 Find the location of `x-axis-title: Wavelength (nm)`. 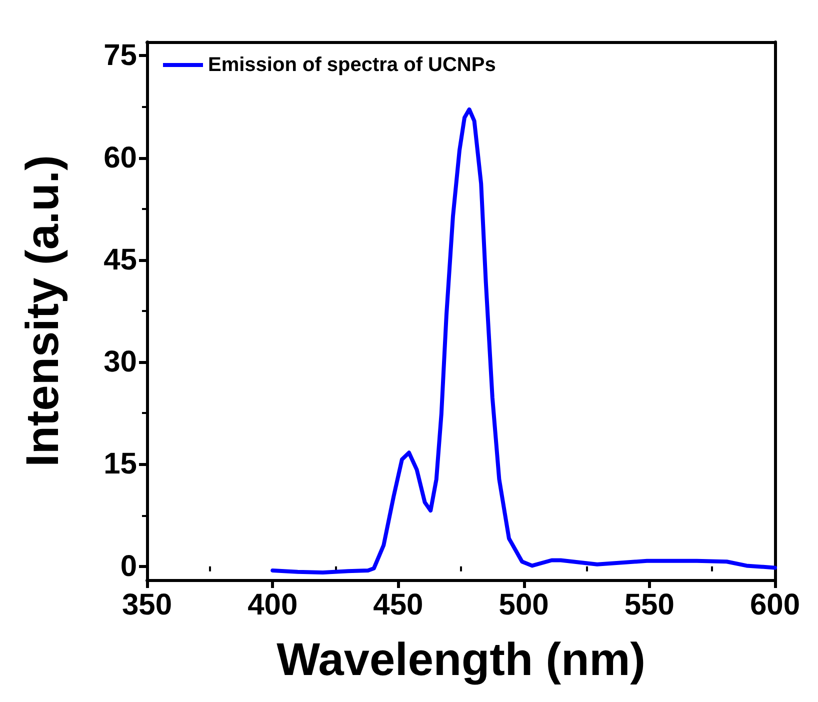

x-axis-title: Wavelength (nm) is located at coordinates (461, 659).